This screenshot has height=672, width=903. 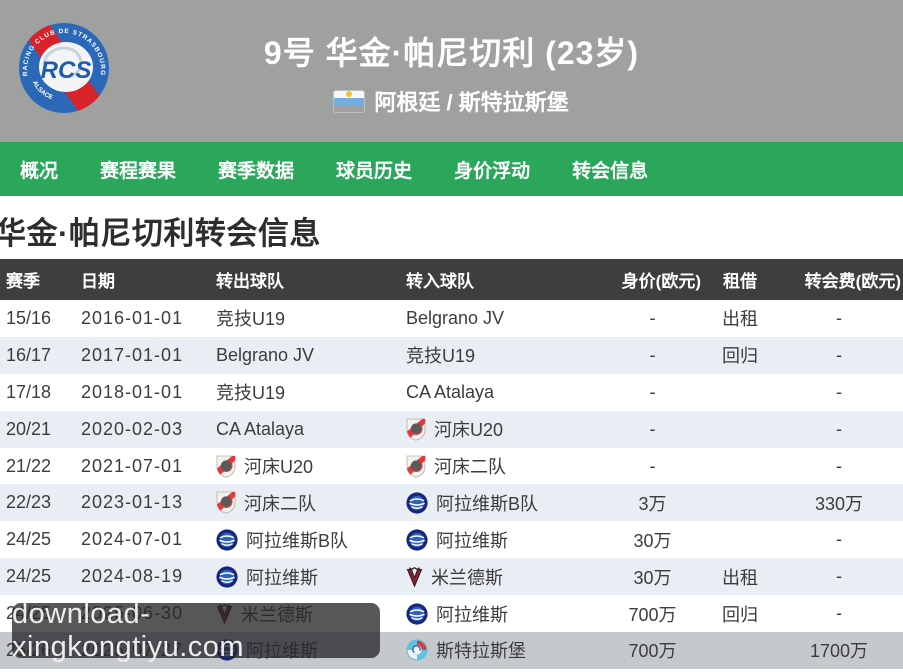 I want to click on to-team-cell: 阿拉维斯B队, so click(x=500, y=503).